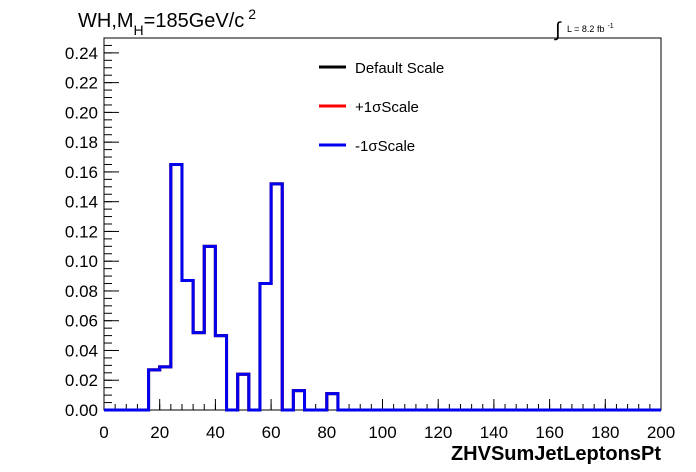 The image size is (696, 472). What do you see at coordinates (271, 432) in the screenshot?
I see `x-tick-label: 60` at bounding box center [271, 432].